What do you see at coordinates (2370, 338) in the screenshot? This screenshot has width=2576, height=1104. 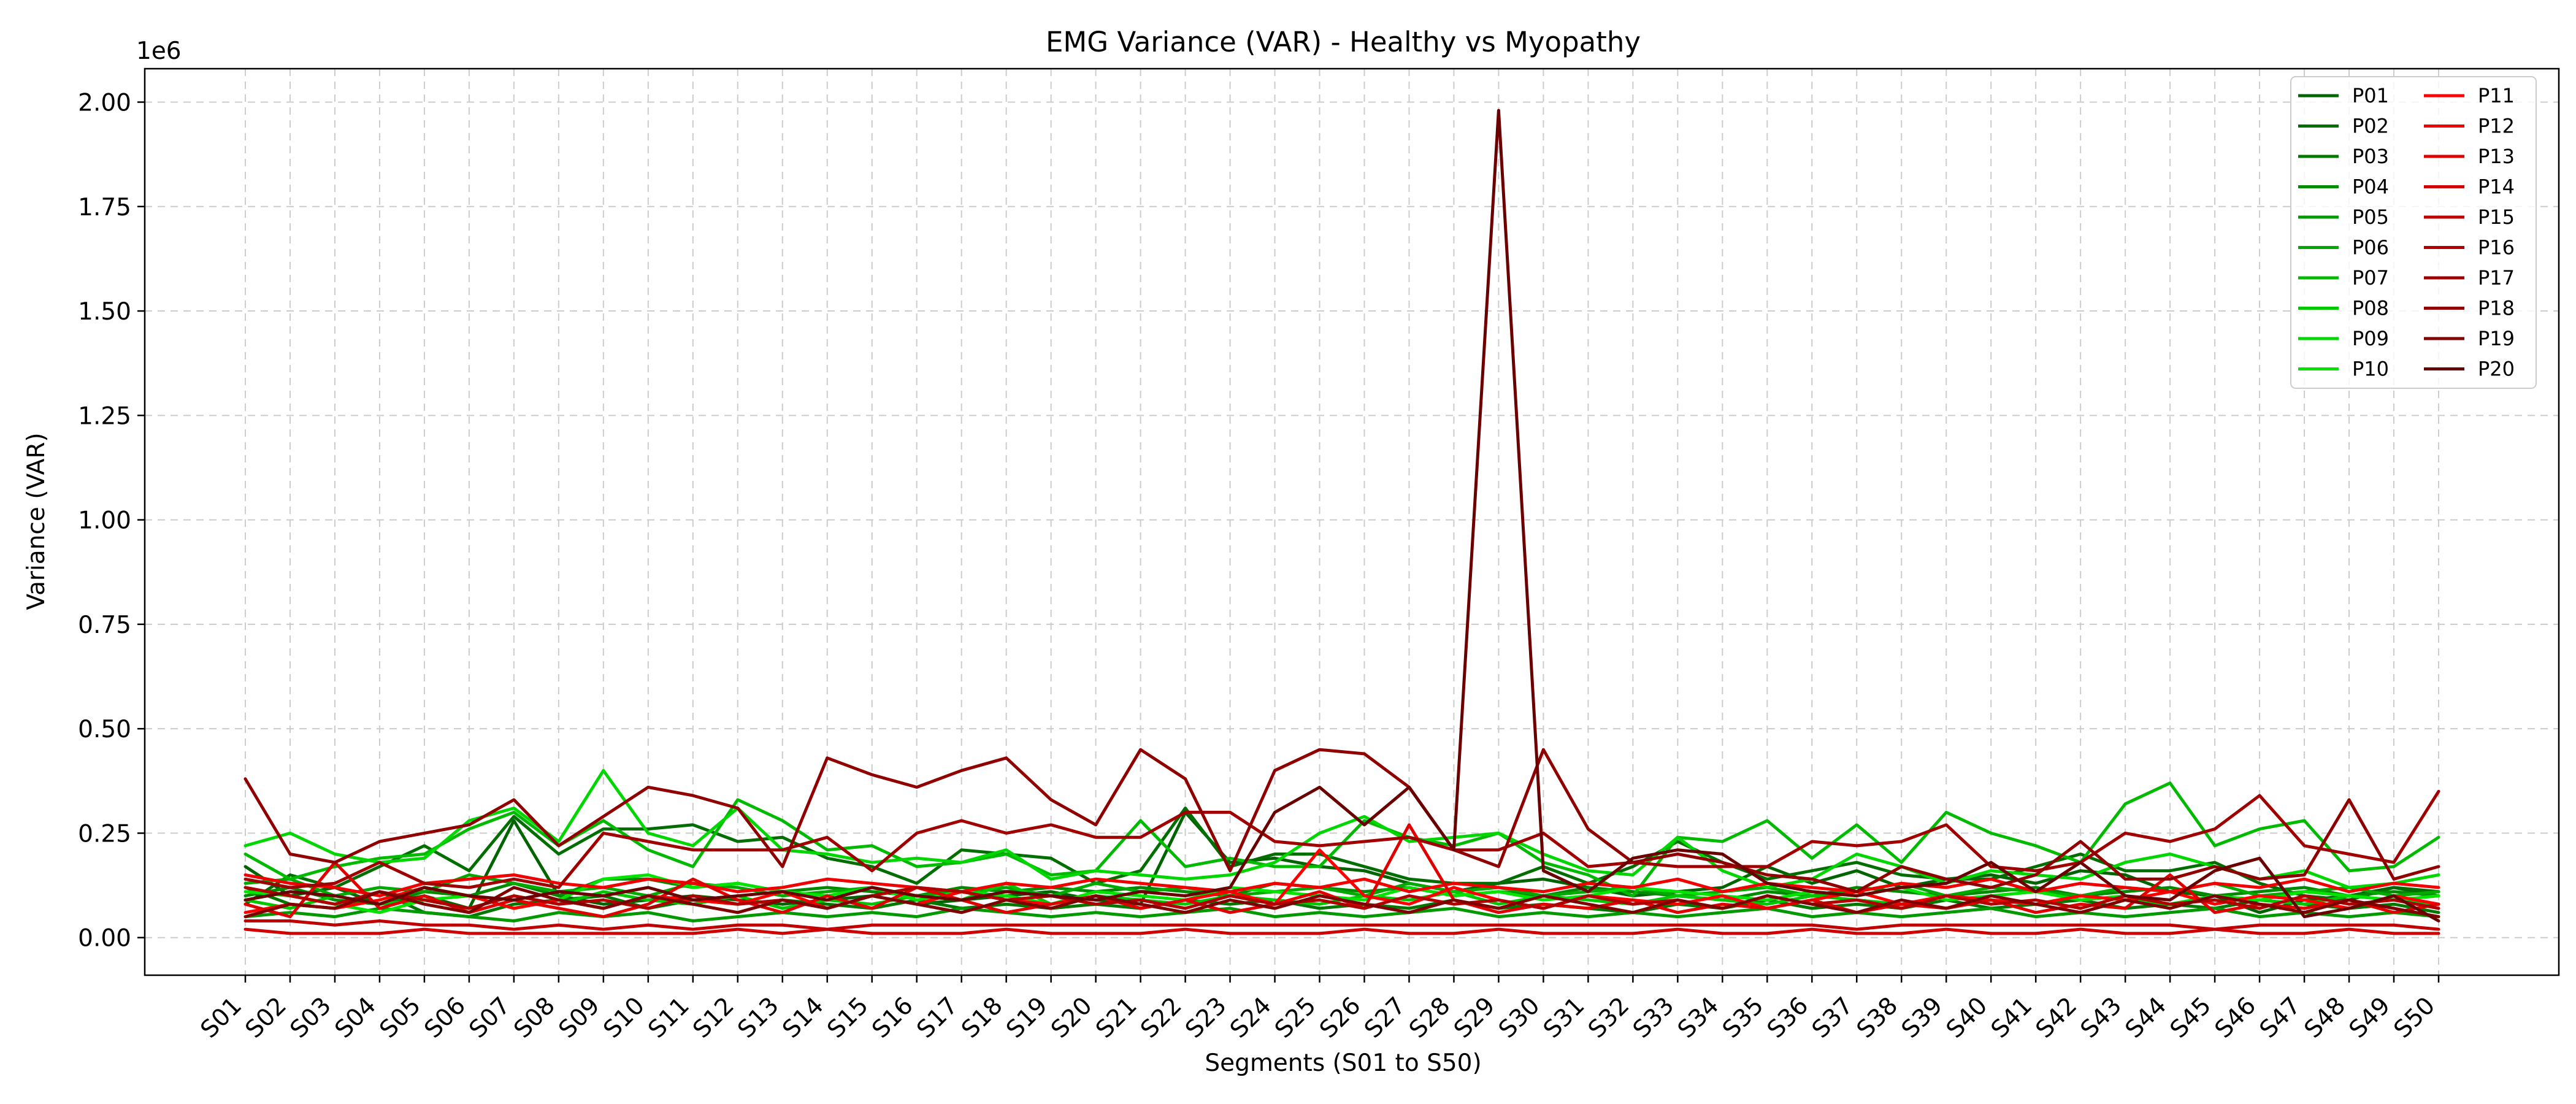 I see `legend-label: P09` at bounding box center [2370, 338].